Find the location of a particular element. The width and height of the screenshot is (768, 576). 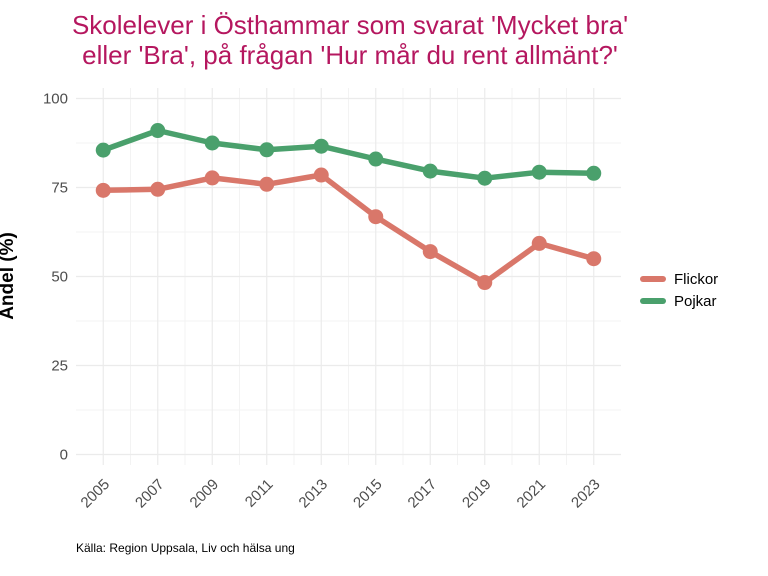

source-caption: Källa: Region Uppsala, Liv och hälsa ung is located at coordinates (185, 548).